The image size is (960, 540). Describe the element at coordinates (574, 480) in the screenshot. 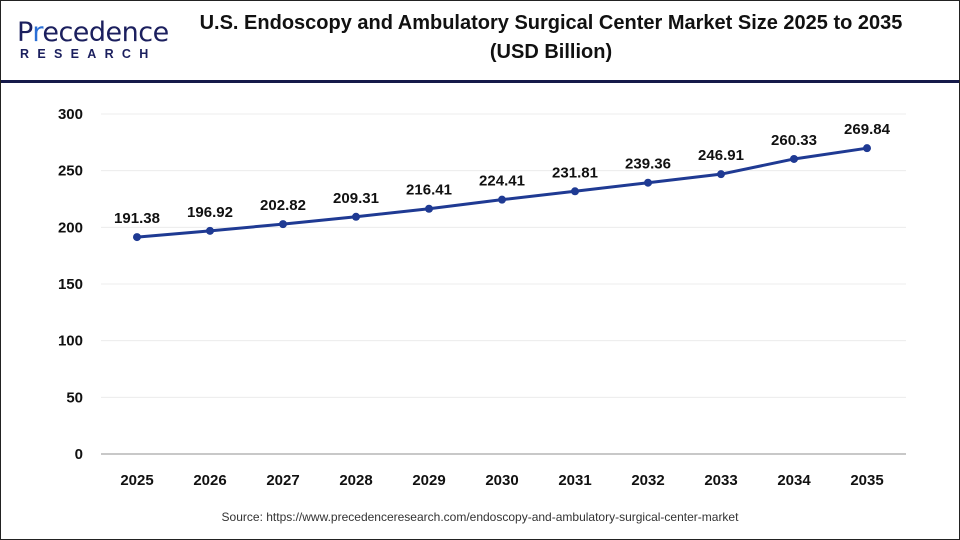

I see `x-tick-label: 2031` at that location.